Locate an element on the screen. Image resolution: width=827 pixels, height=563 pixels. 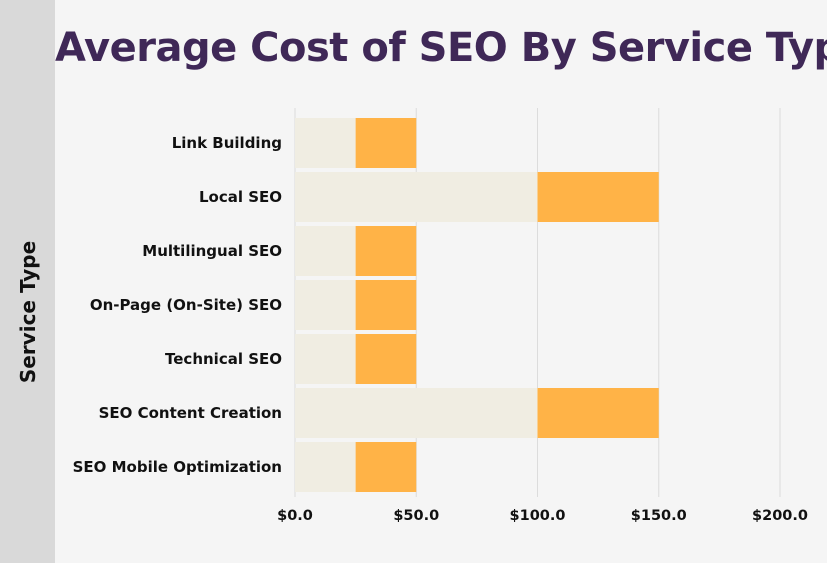
category-label: SEO Content Creation is located at coordinates (190, 413).